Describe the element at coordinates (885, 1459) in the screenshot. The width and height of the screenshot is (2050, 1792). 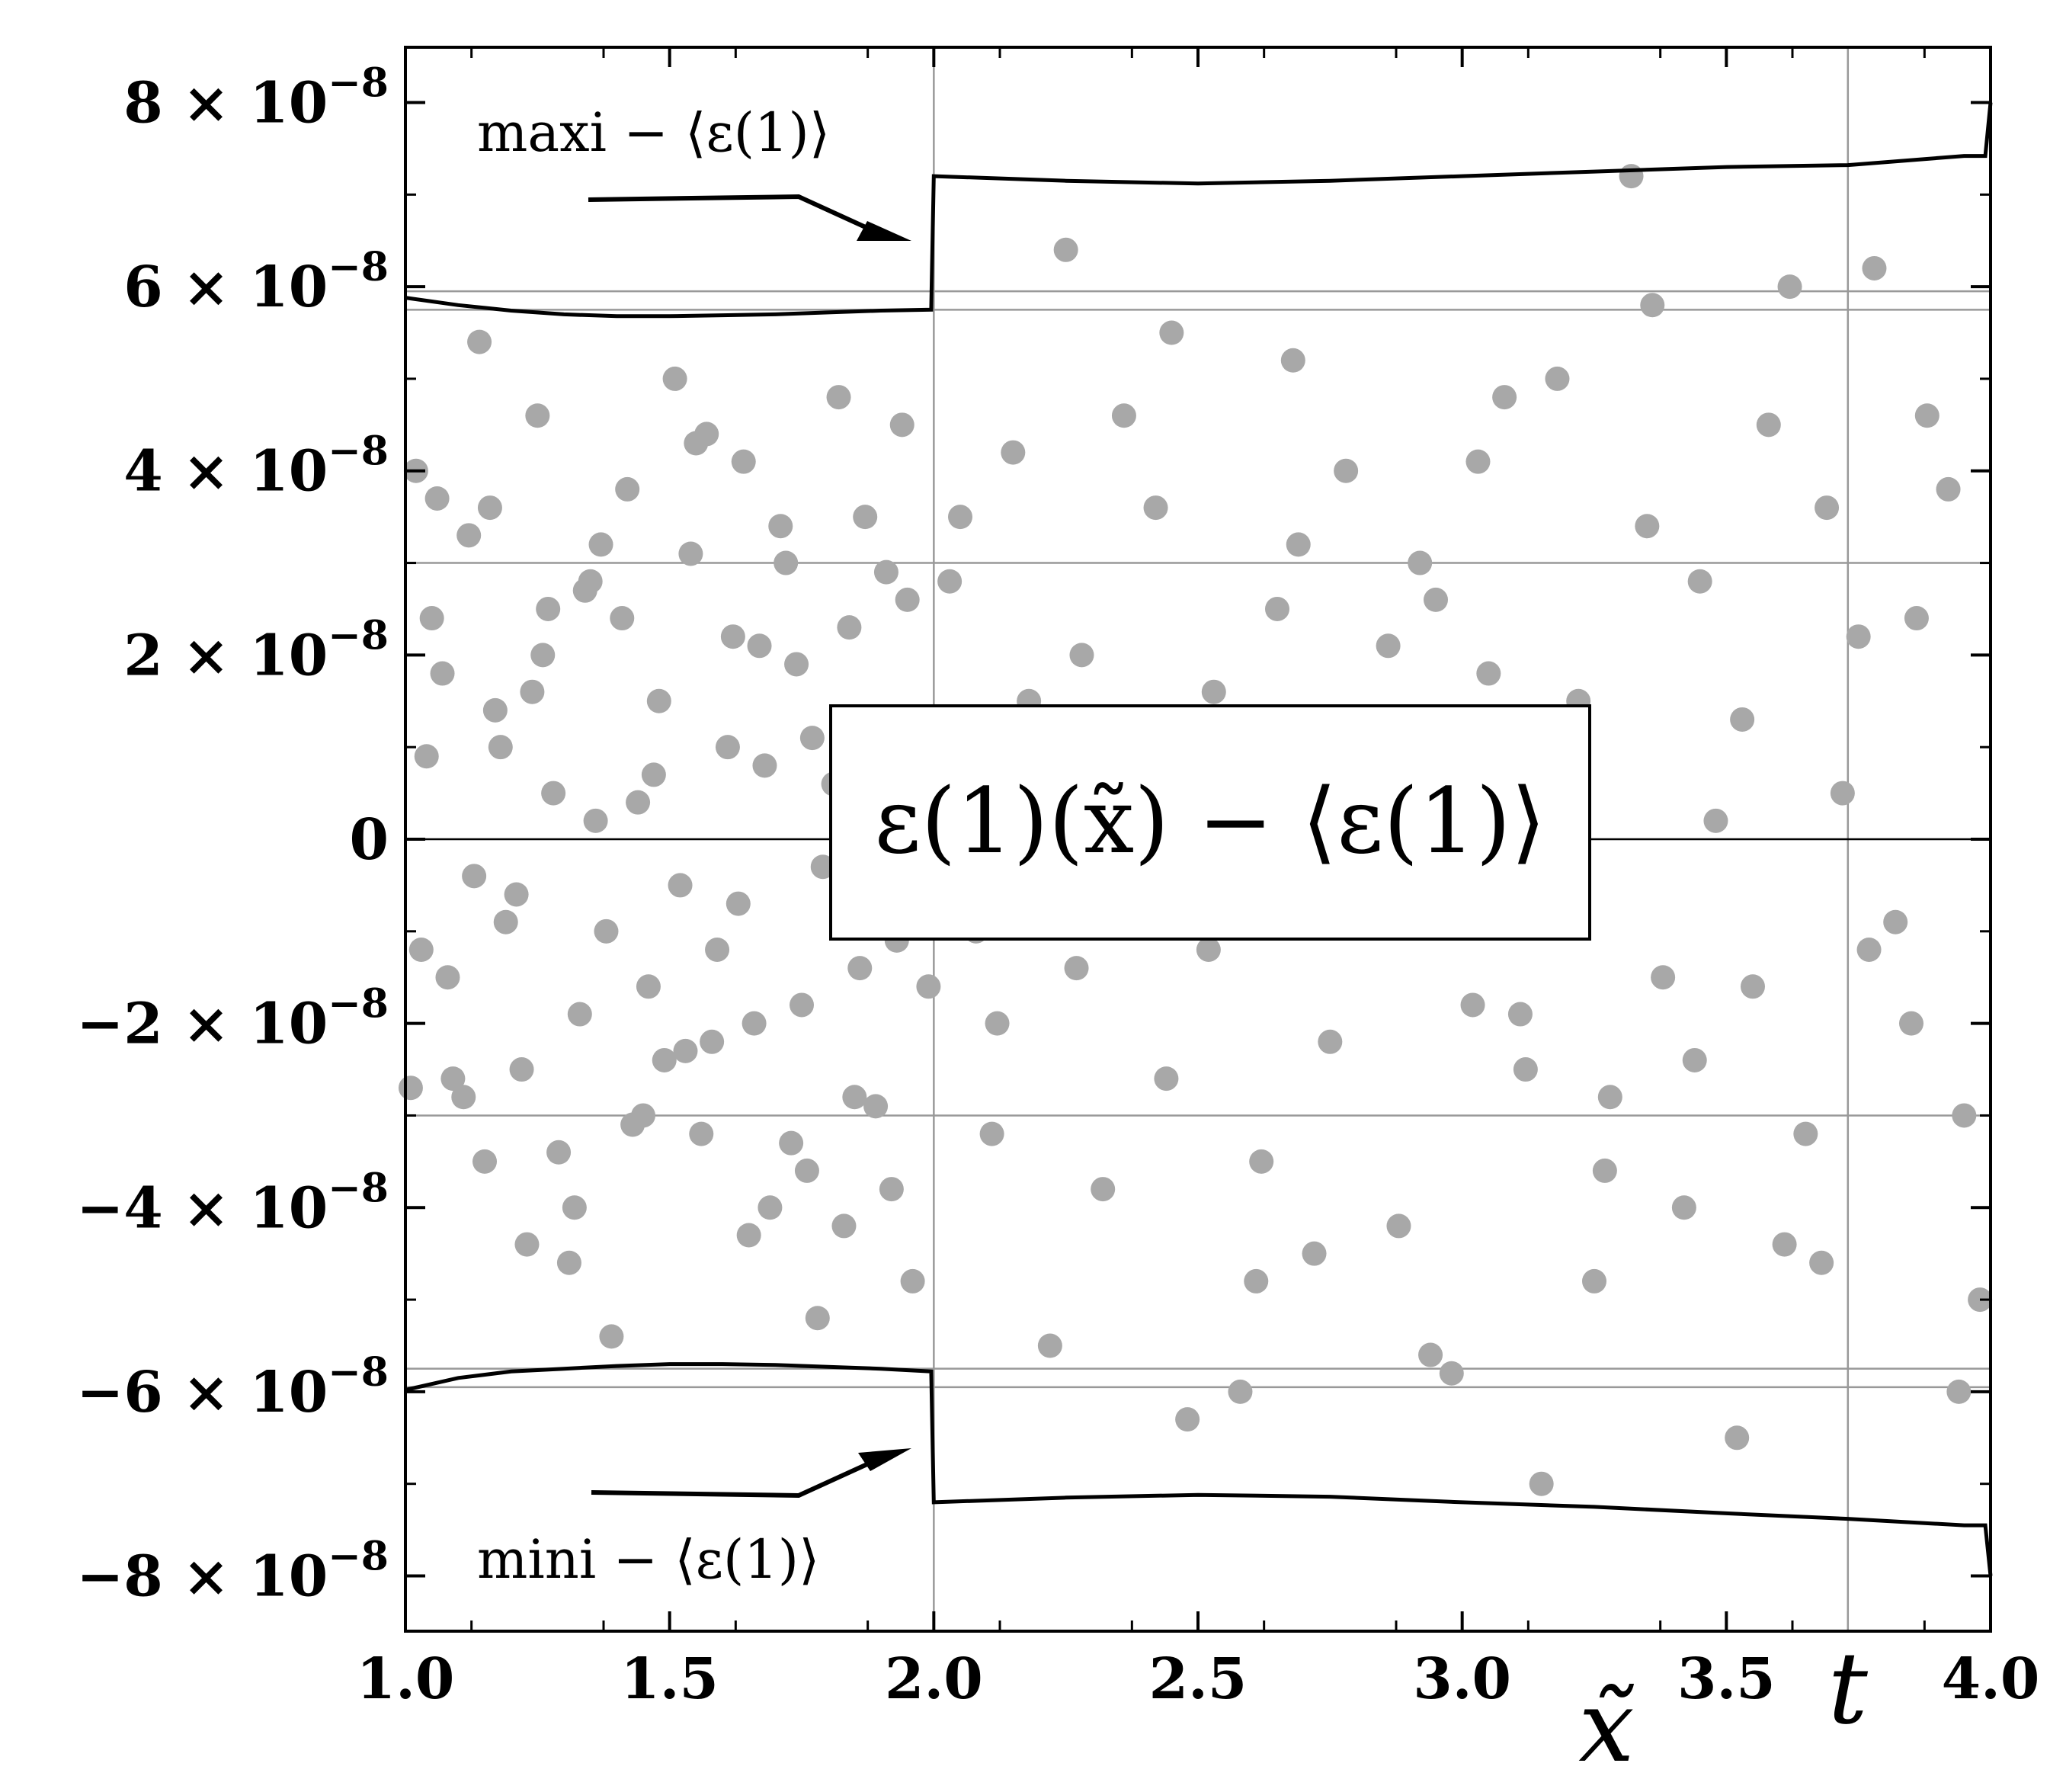
I see `min-arrow-head` at that location.